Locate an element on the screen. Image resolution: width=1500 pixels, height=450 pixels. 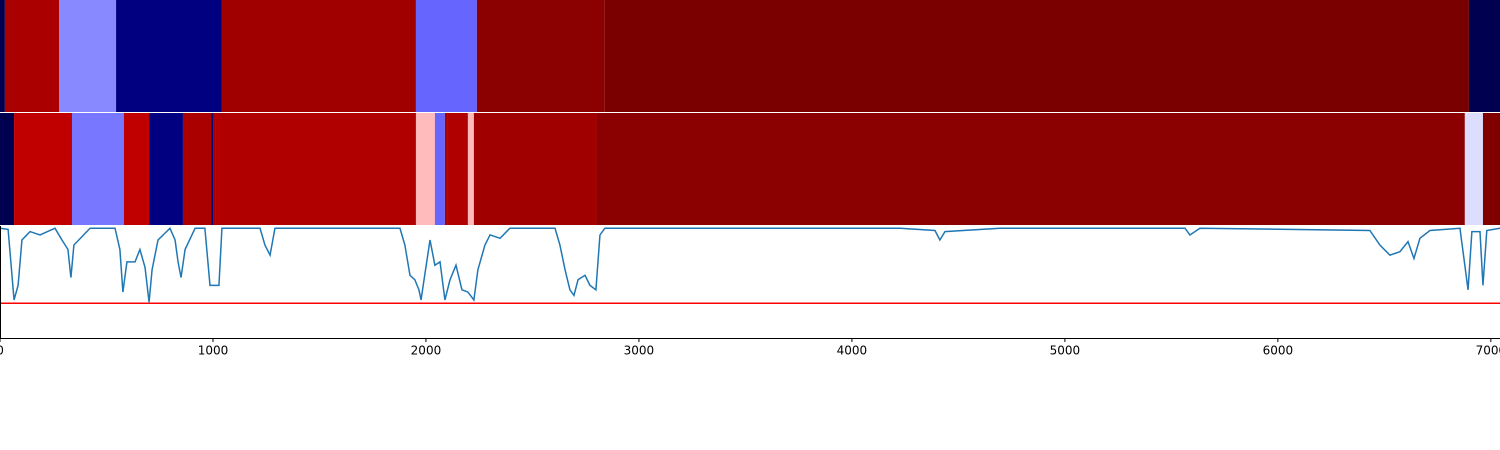
x-tick-label: 0 is located at coordinates (2, 351).